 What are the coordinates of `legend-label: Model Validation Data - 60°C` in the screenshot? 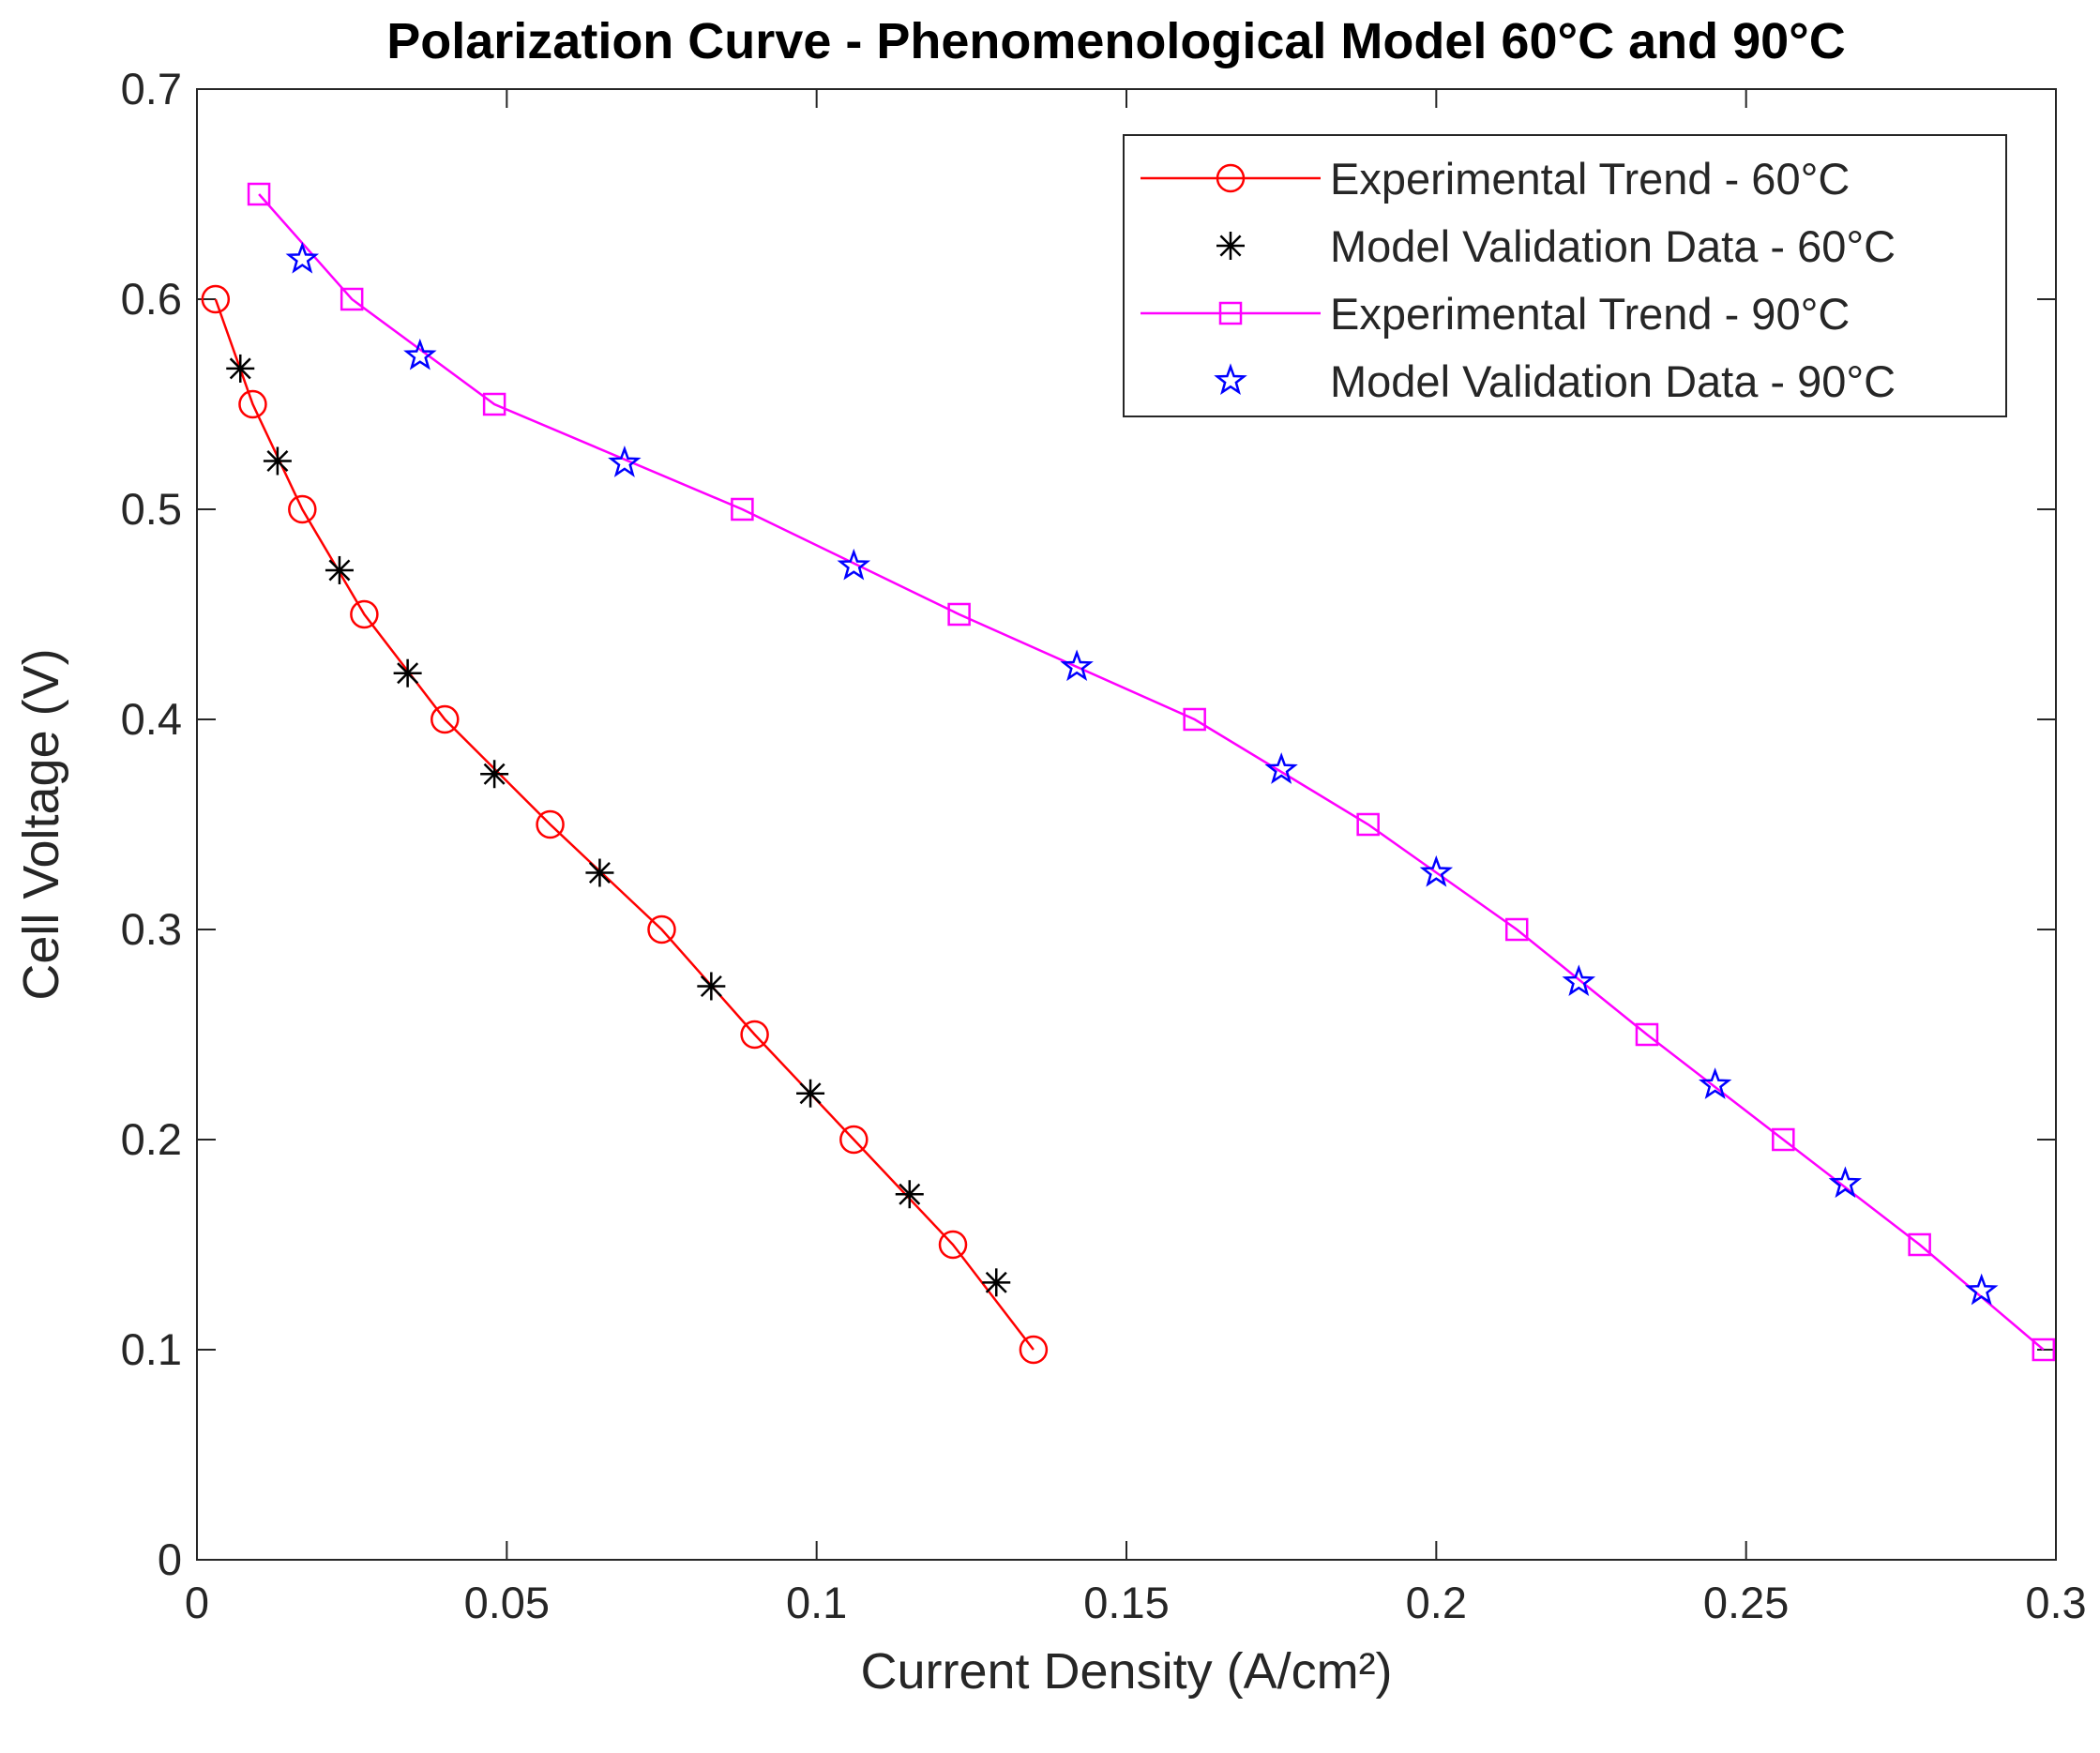 It's located at (1613, 246).